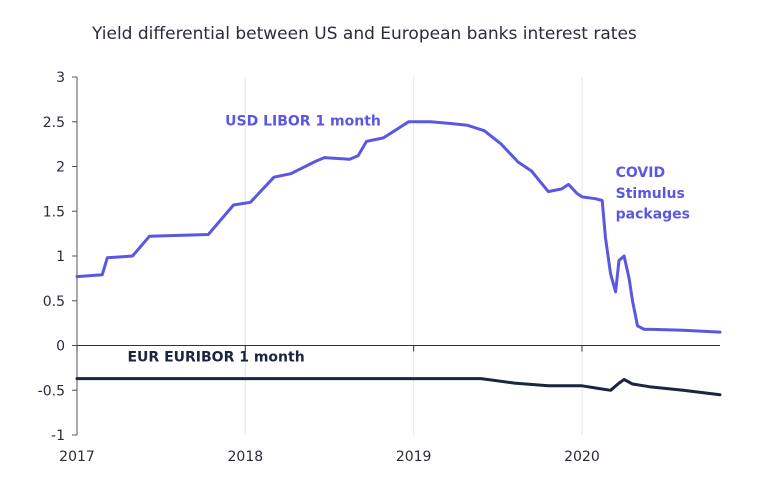 This screenshot has width=773, height=490. I want to click on x-tick-label: 2019, so click(414, 457).